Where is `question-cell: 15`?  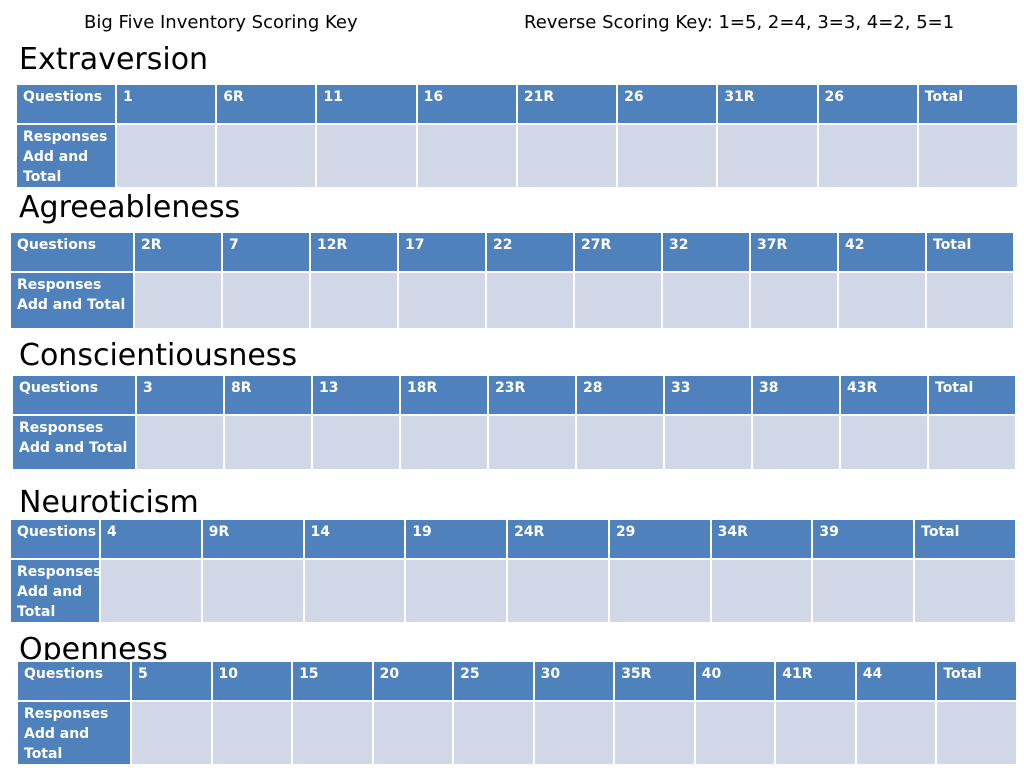
question-cell: 15 is located at coordinates (332, 681).